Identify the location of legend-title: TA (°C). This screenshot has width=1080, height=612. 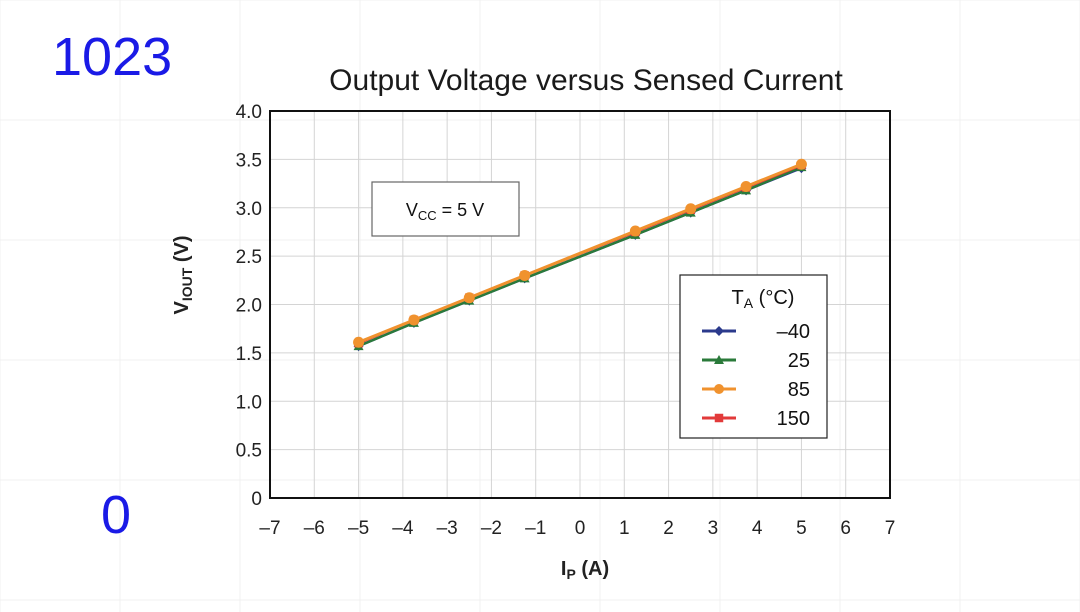
(763, 299).